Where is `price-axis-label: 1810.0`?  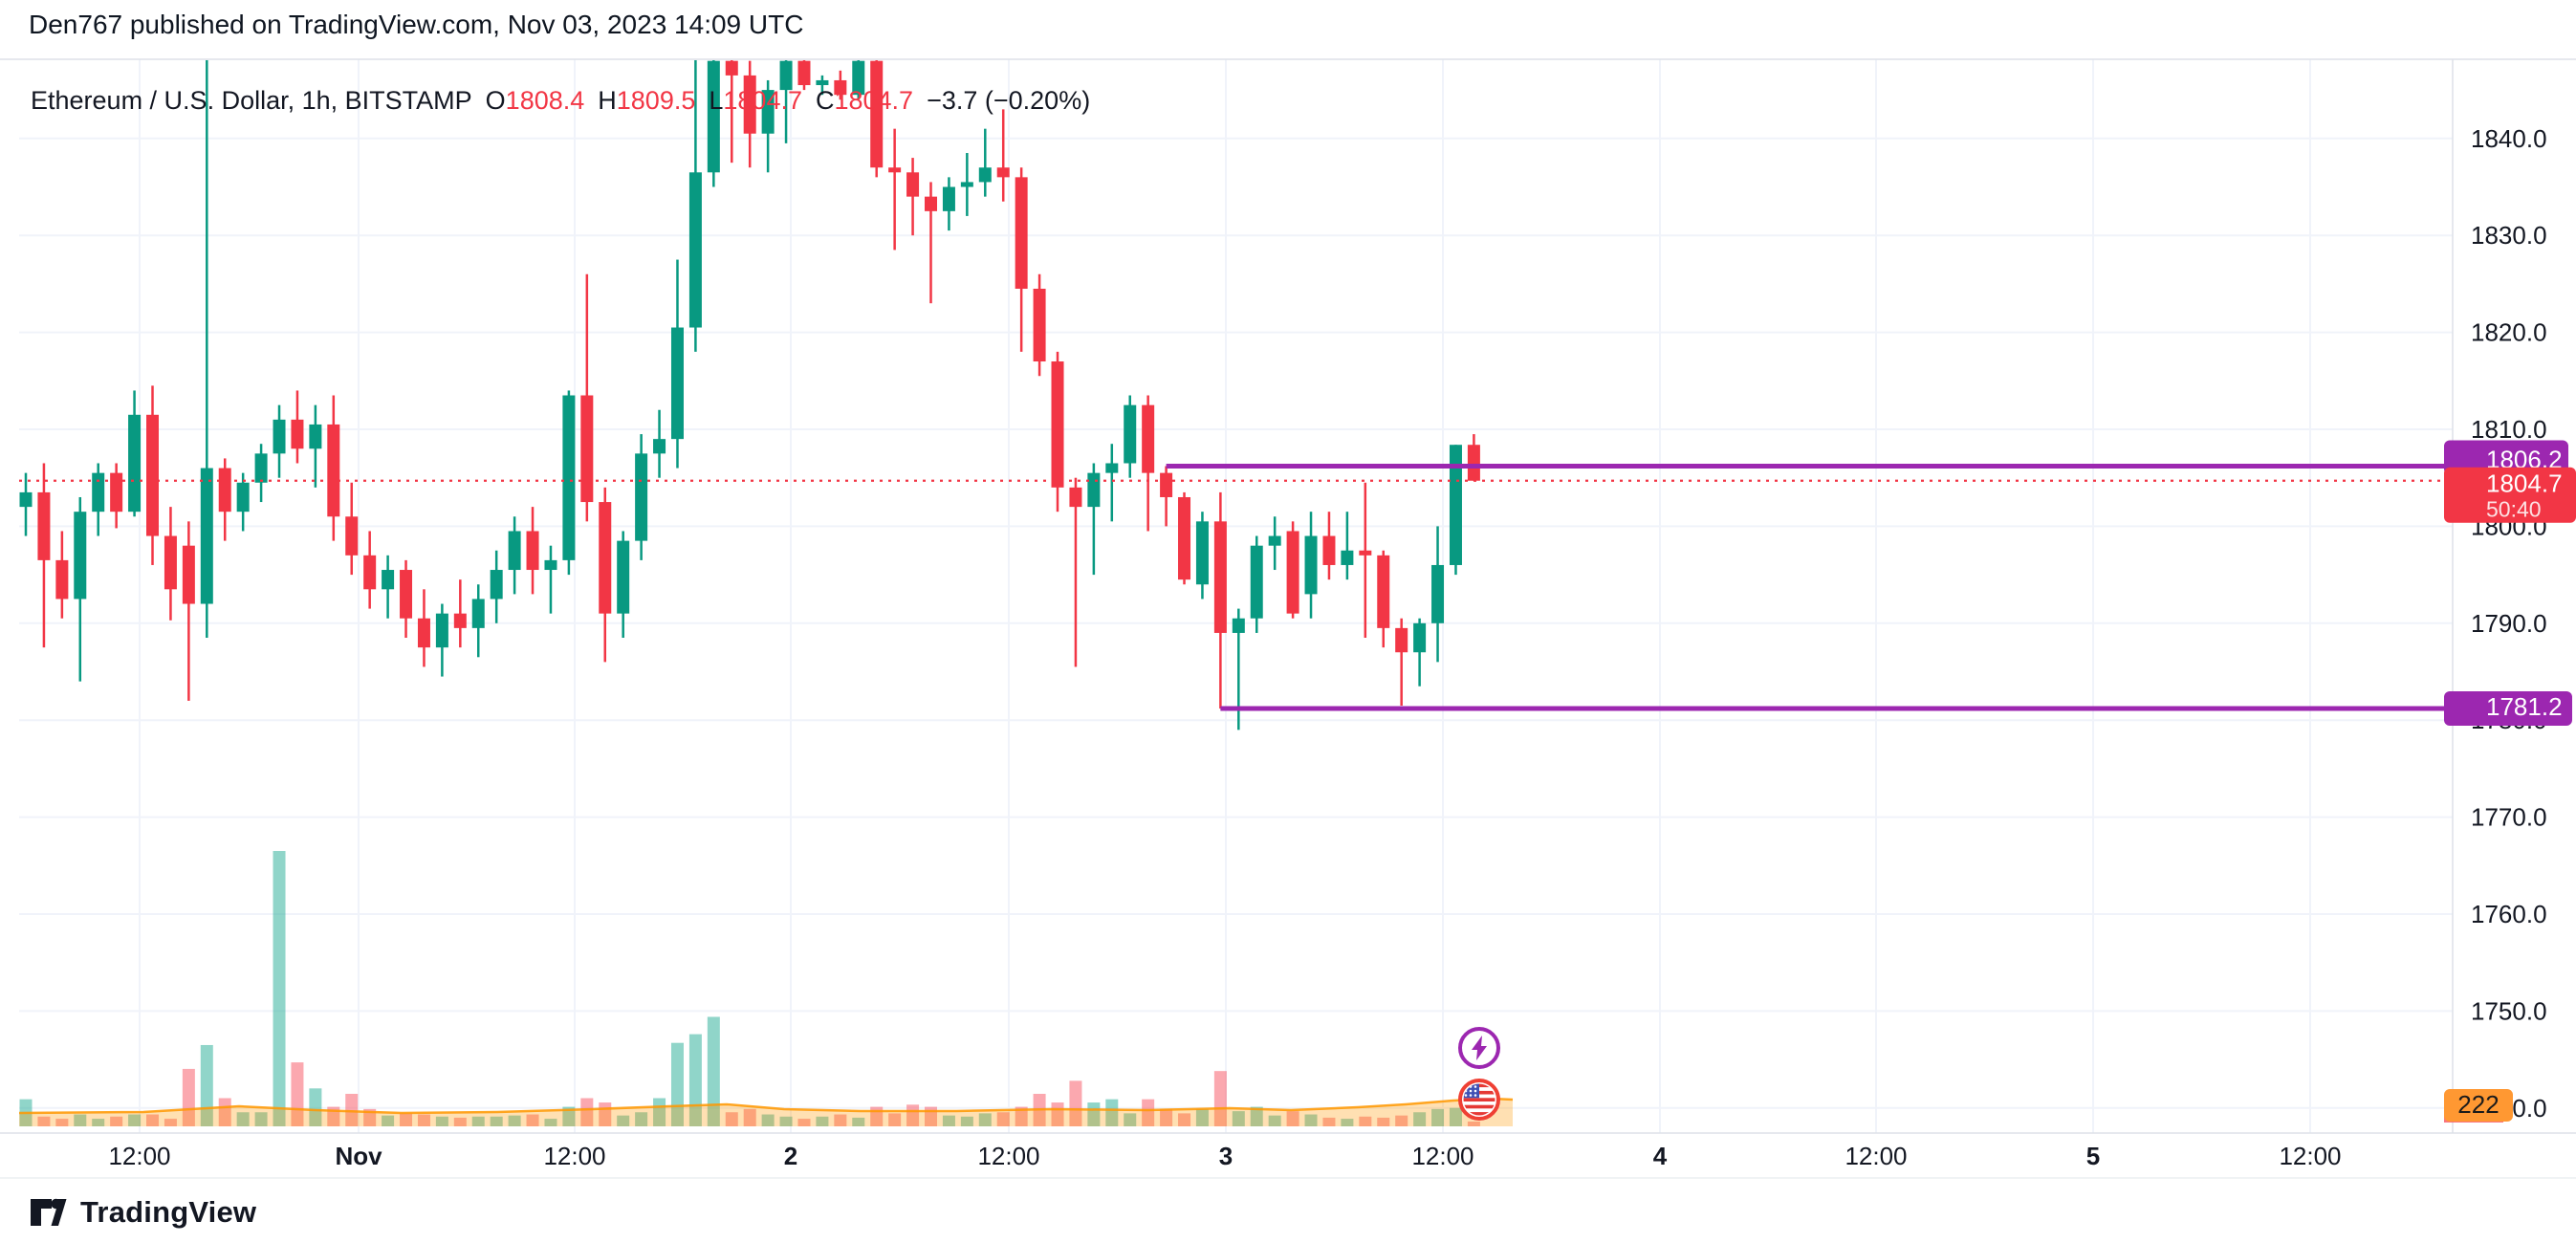
price-axis-label: 1810.0 is located at coordinates (2509, 429).